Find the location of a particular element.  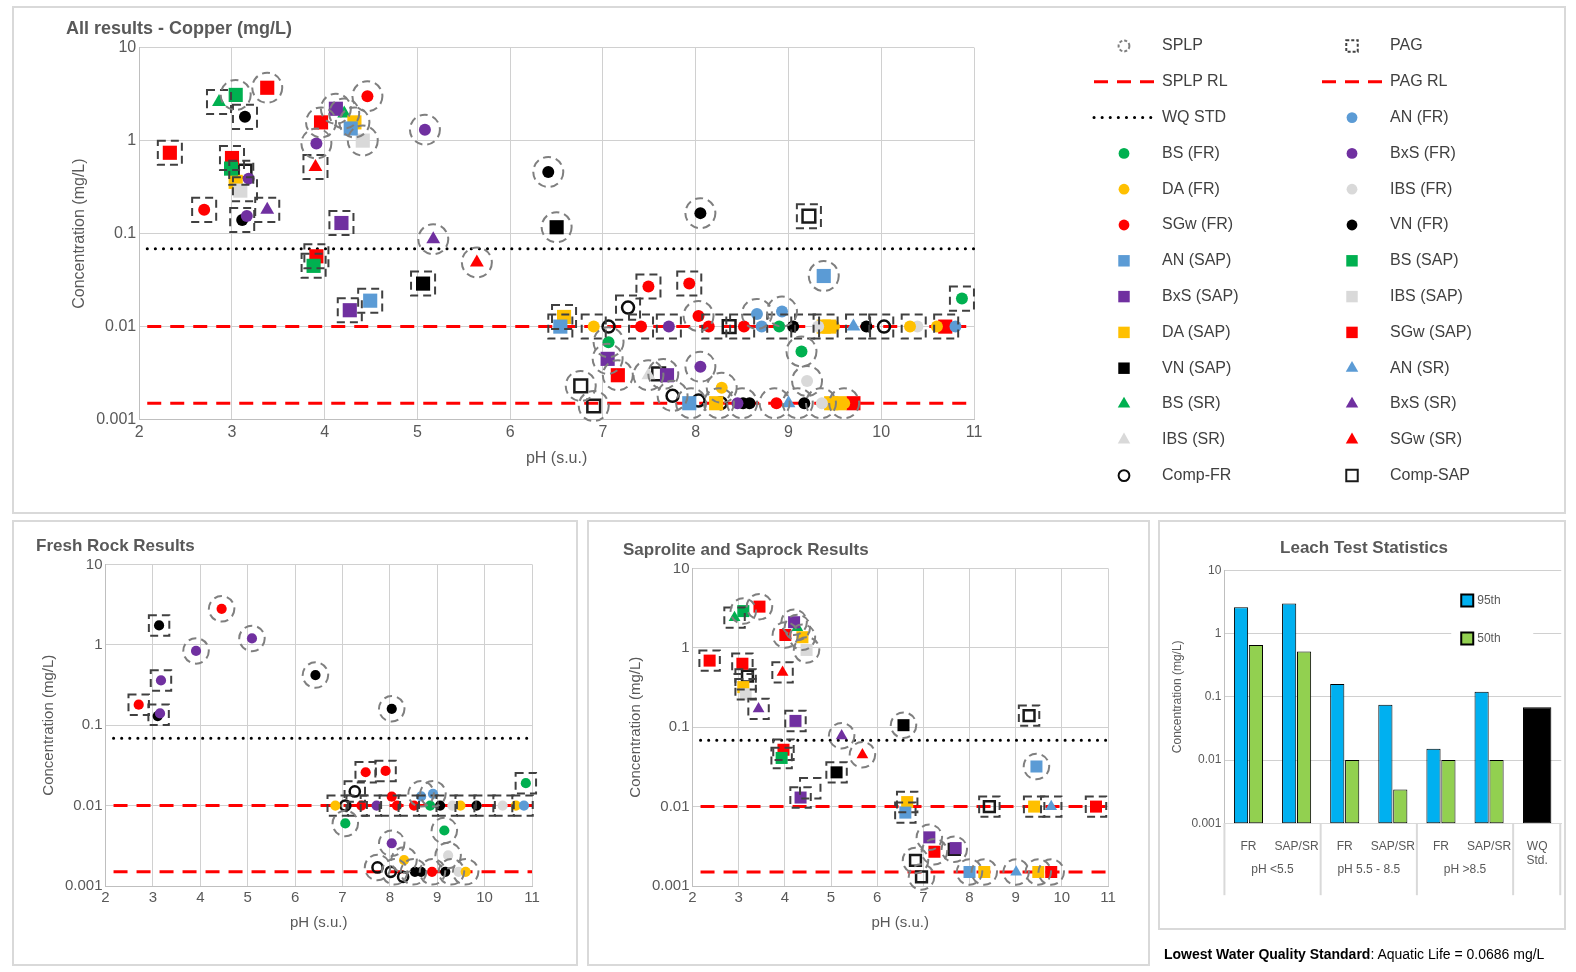

chart-title: Fresh Rock Results is located at coordinates (115, 545).